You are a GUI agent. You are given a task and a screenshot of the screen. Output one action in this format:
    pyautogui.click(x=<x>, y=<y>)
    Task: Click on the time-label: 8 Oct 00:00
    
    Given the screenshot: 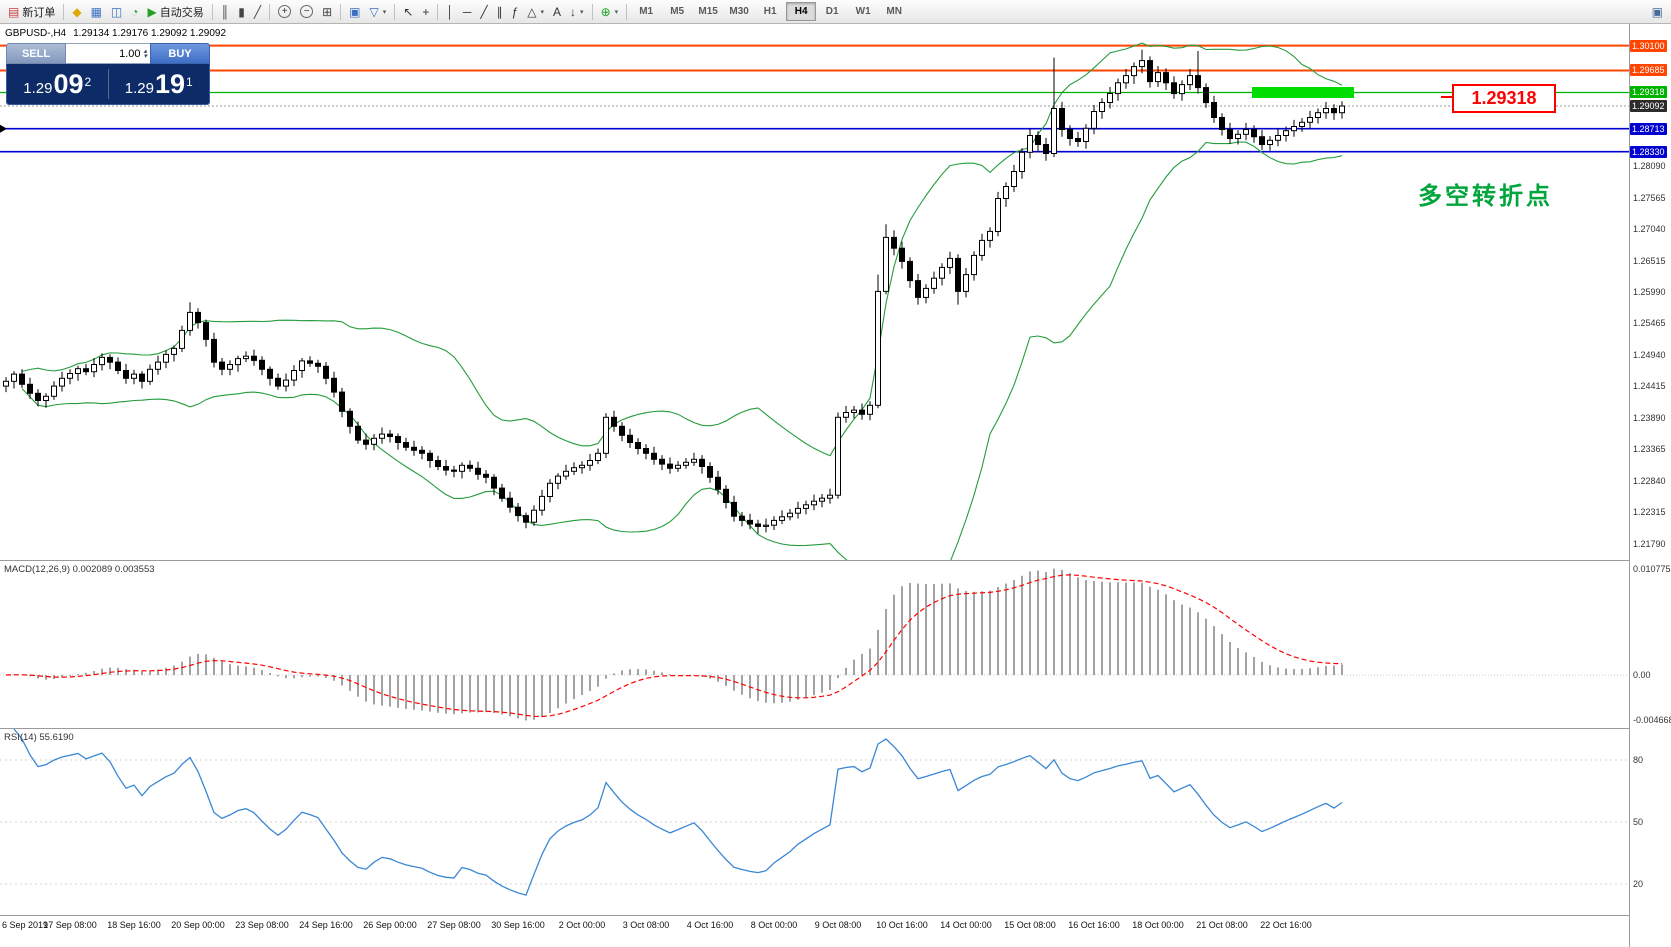 What is the action you would take?
    pyautogui.click(x=774, y=925)
    